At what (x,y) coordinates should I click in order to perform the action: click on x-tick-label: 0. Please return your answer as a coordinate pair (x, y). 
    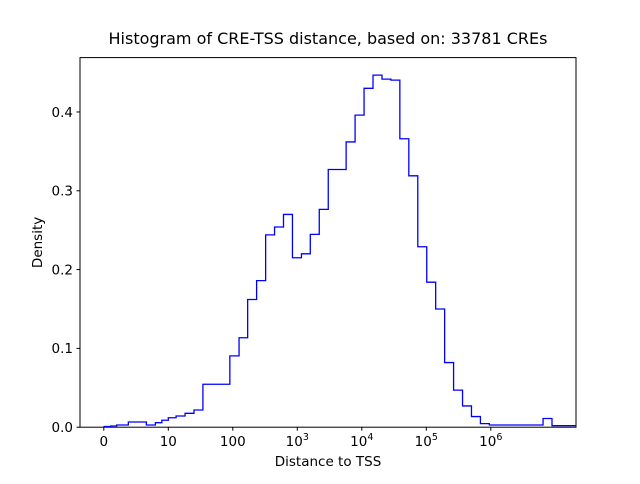
    Looking at the image, I should click on (104, 442).